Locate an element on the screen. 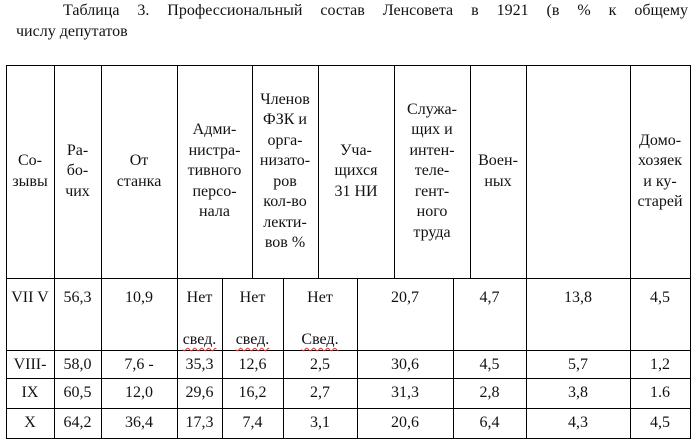 Image resolution: width=696 pixels, height=440 pixels. row-label: IX is located at coordinates (30, 392).